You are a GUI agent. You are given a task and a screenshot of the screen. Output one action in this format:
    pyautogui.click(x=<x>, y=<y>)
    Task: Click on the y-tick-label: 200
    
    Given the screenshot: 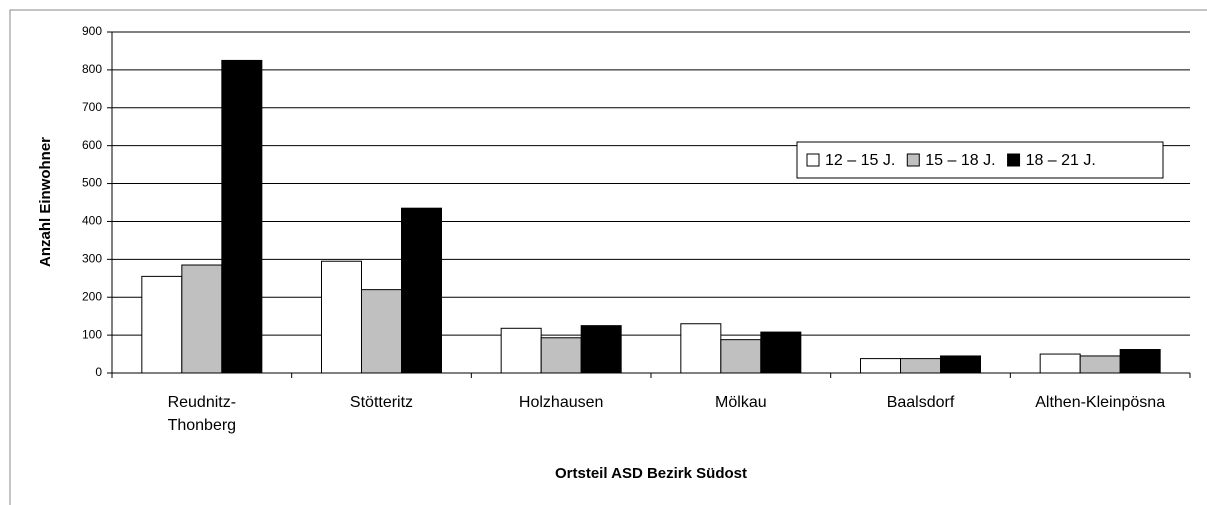 What is the action you would take?
    pyautogui.click(x=92, y=296)
    